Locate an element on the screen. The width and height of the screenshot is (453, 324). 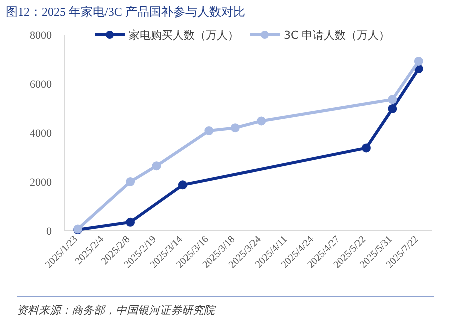
y-tick-label: 4000 is located at coordinates (41, 134).